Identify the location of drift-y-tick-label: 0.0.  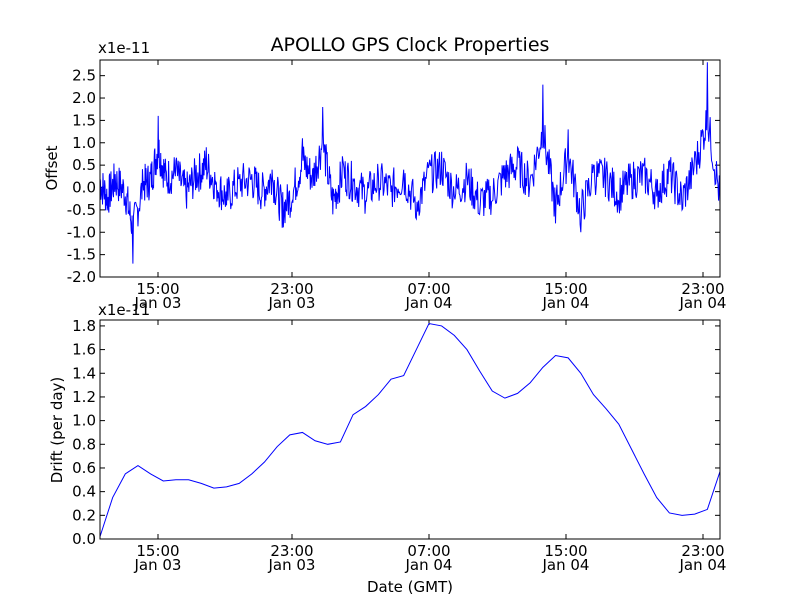
(84, 539).